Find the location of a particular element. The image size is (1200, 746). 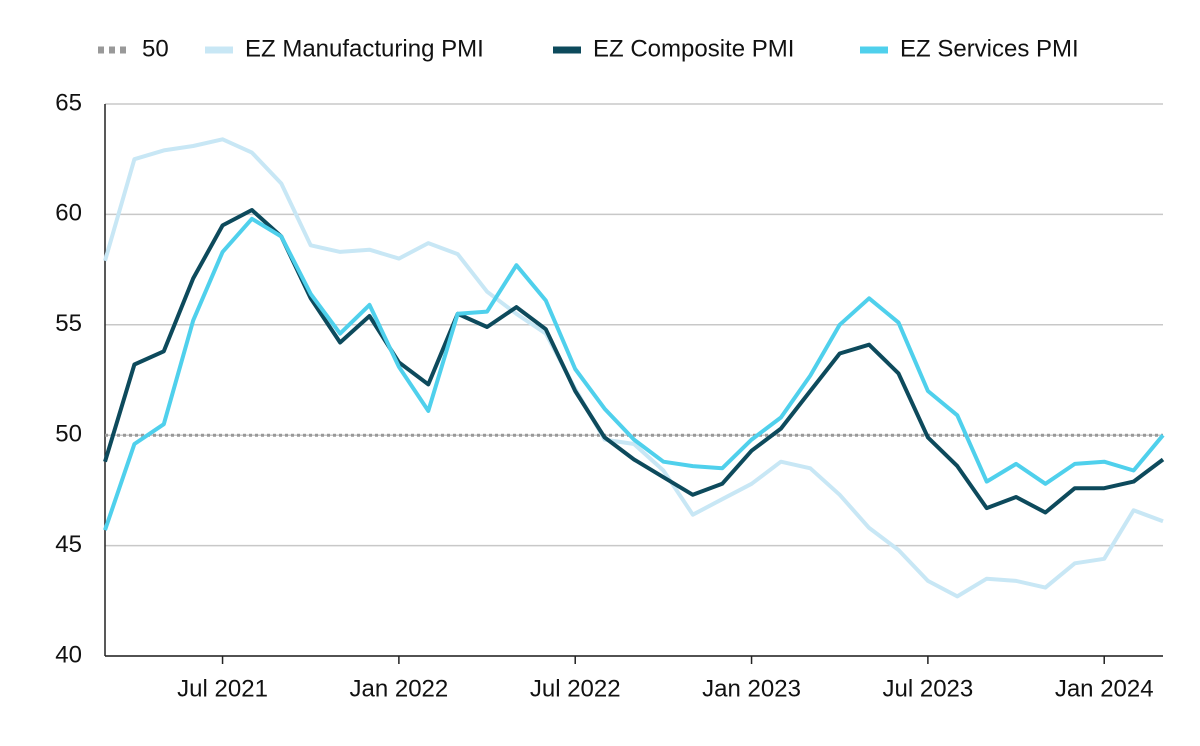

legend-label: 50 is located at coordinates (155, 48).